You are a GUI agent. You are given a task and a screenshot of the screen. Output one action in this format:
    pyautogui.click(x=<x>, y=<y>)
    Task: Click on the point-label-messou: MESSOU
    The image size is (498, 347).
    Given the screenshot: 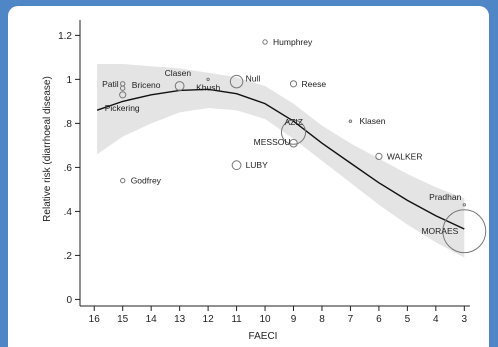 What is the action you would take?
    pyautogui.click(x=272, y=142)
    